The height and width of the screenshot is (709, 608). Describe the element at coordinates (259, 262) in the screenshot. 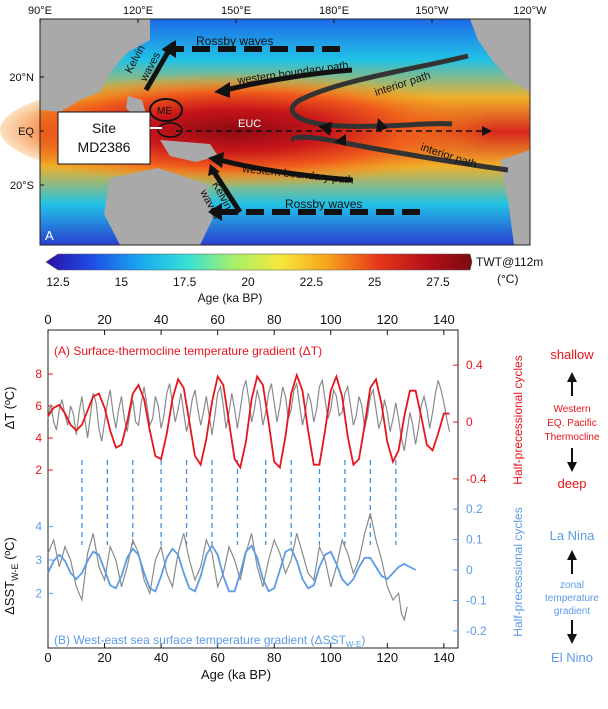

I see `colorbar-bar` at that location.